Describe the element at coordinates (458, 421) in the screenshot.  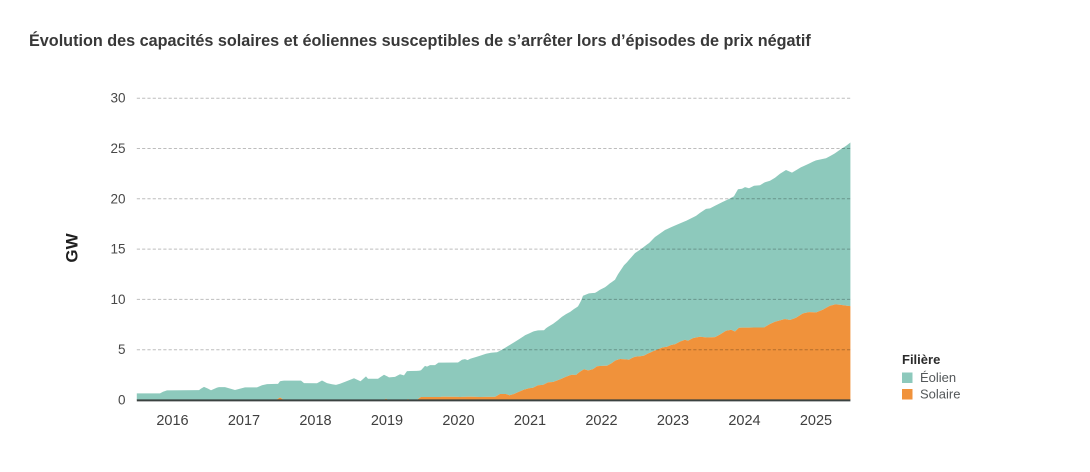
I see `svg-text: 2020` at that location.